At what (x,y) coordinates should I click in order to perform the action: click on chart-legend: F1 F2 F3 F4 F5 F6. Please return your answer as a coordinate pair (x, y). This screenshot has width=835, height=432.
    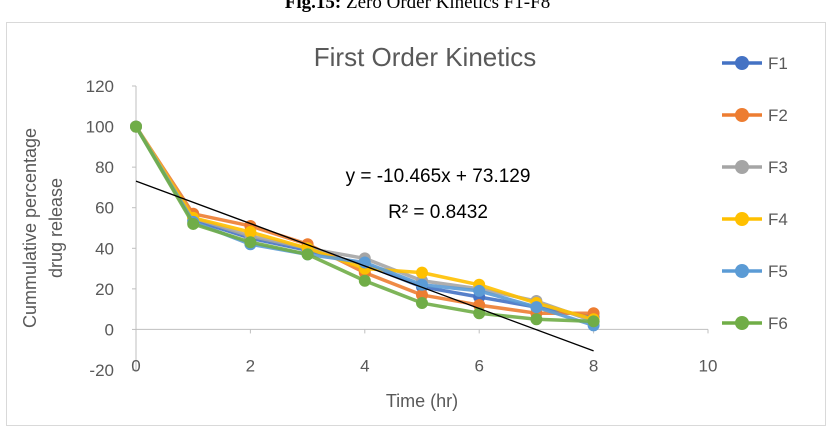
    Looking at the image, I should click on (755, 193).